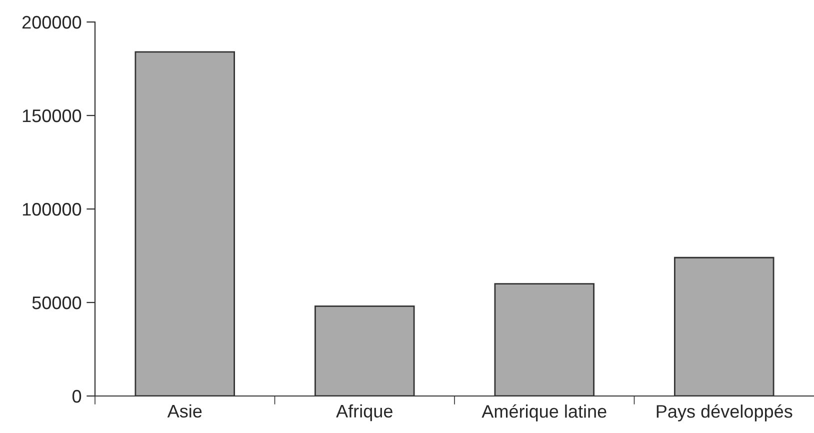 This screenshot has width=814, height=433. I want to click on x-tick-label: Afrique, so click(364, 413).